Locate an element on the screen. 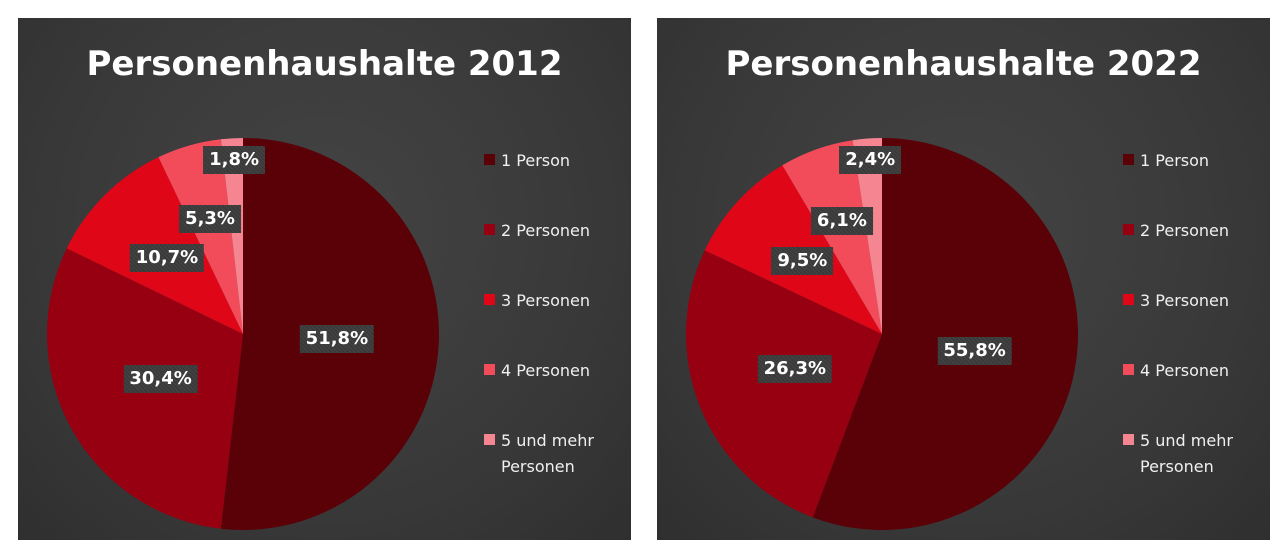  data-label-4-personen: 6,1% is located at coordinates (841, 221).